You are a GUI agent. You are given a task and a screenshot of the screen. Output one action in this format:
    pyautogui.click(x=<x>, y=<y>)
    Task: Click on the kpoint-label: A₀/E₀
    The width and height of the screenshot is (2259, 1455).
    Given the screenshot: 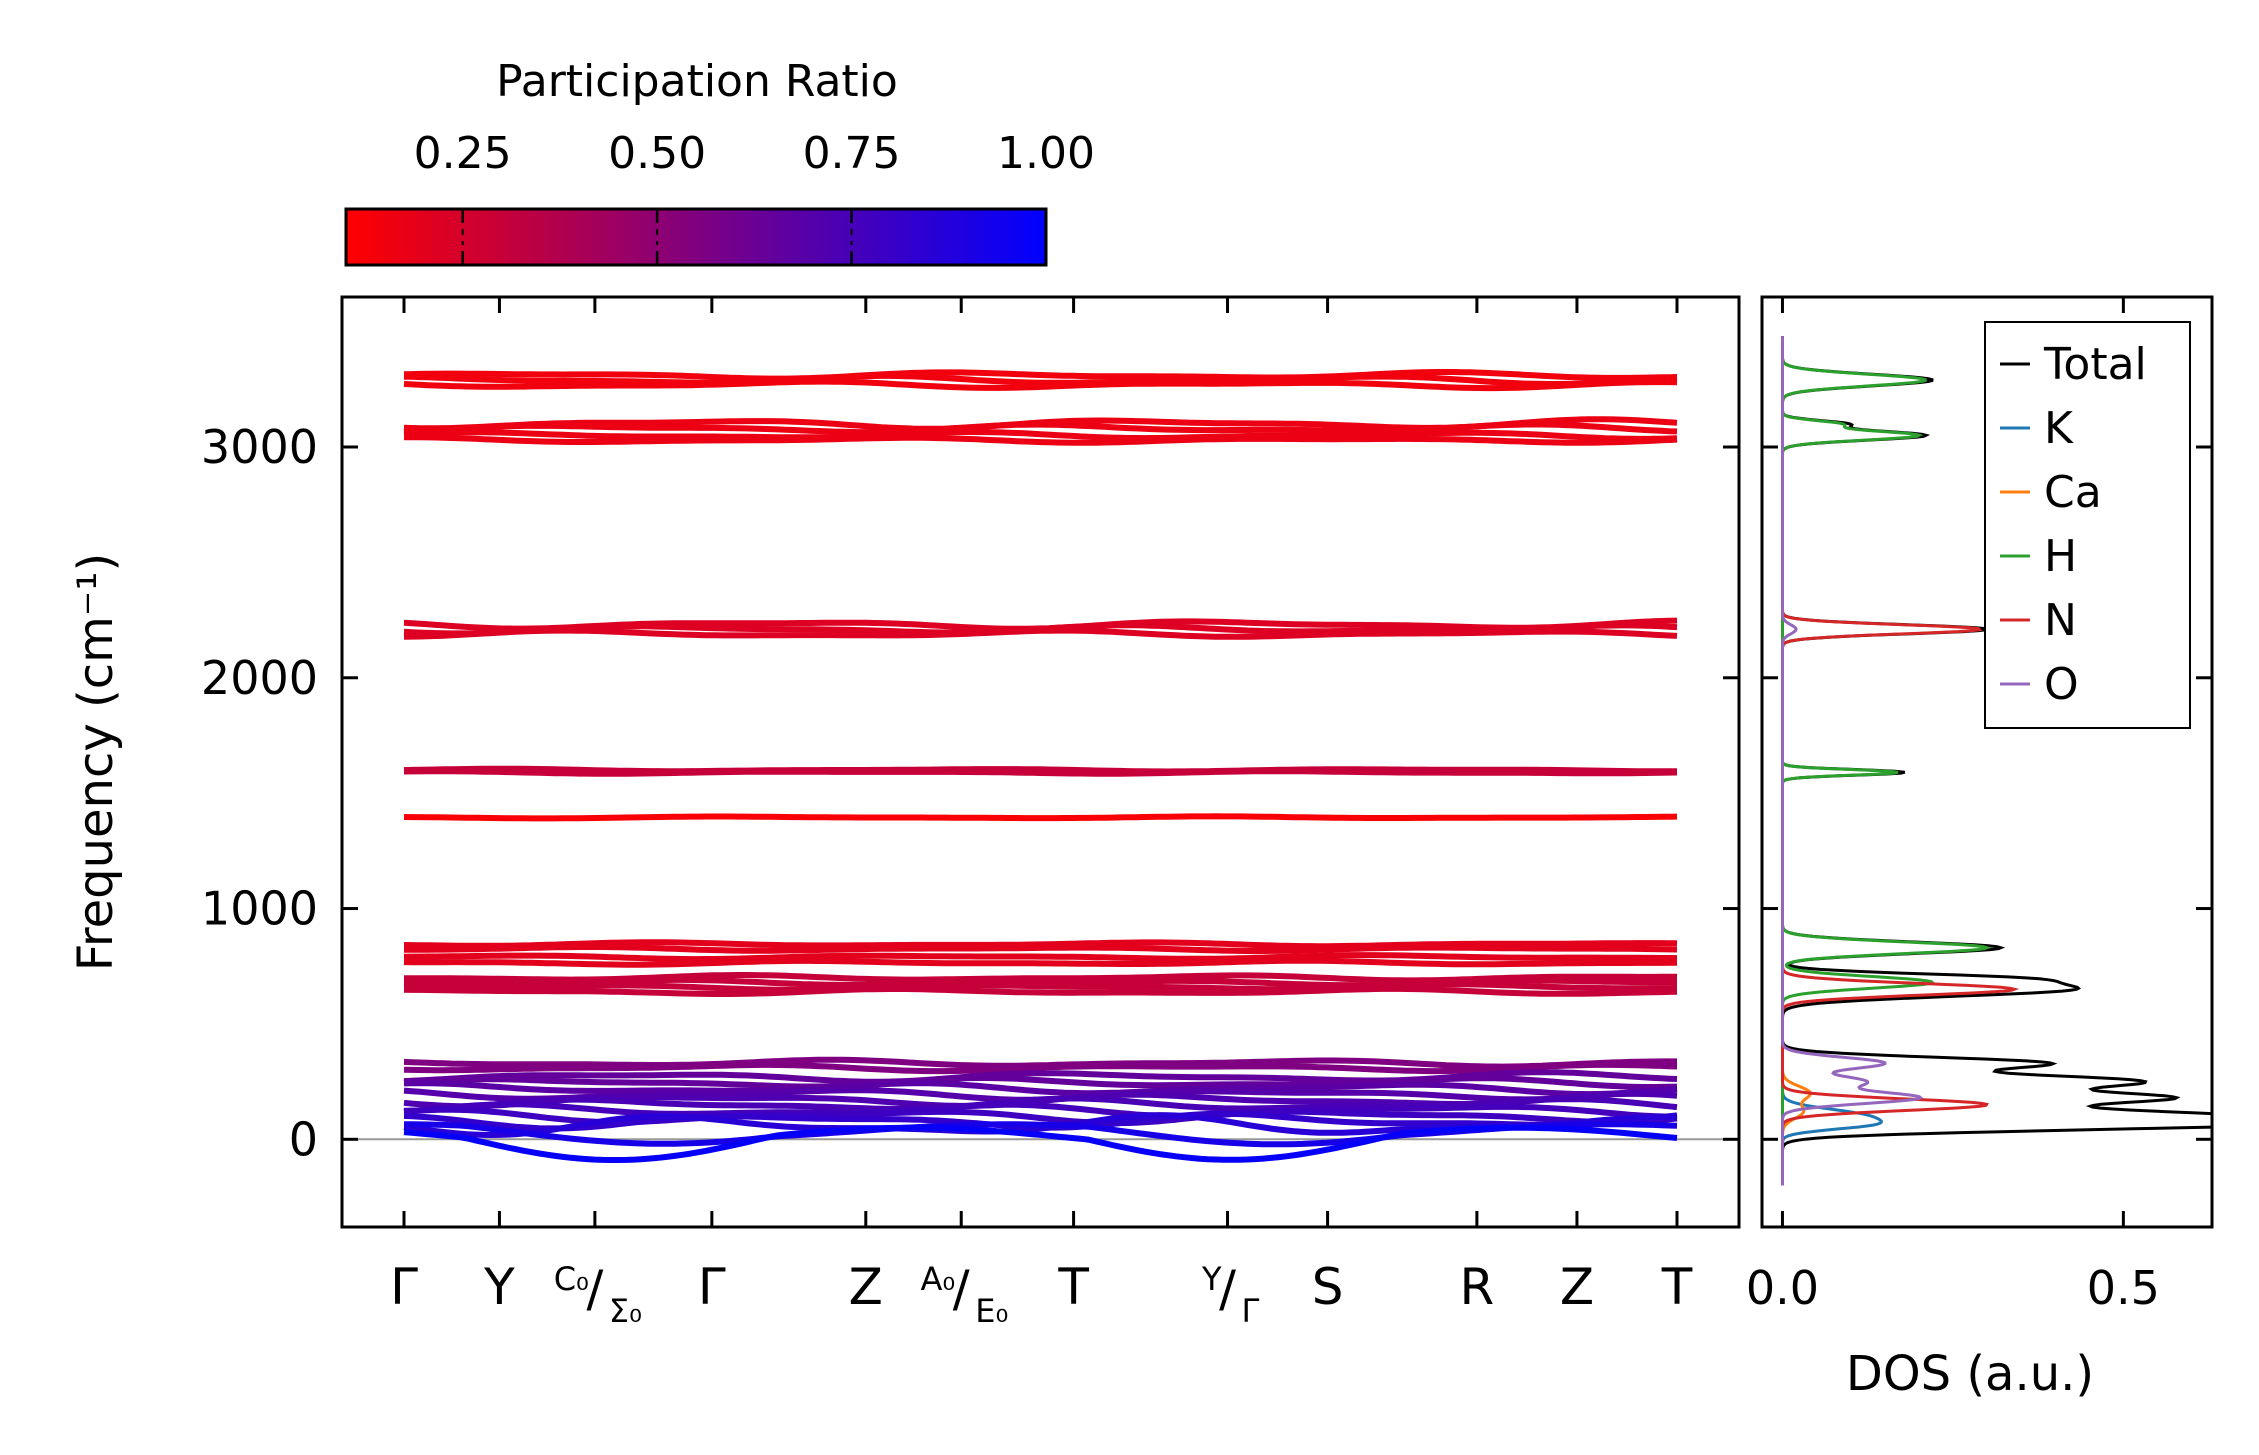 What is the action you would take?
    pyautogui.click(x=965, y=1295)
    